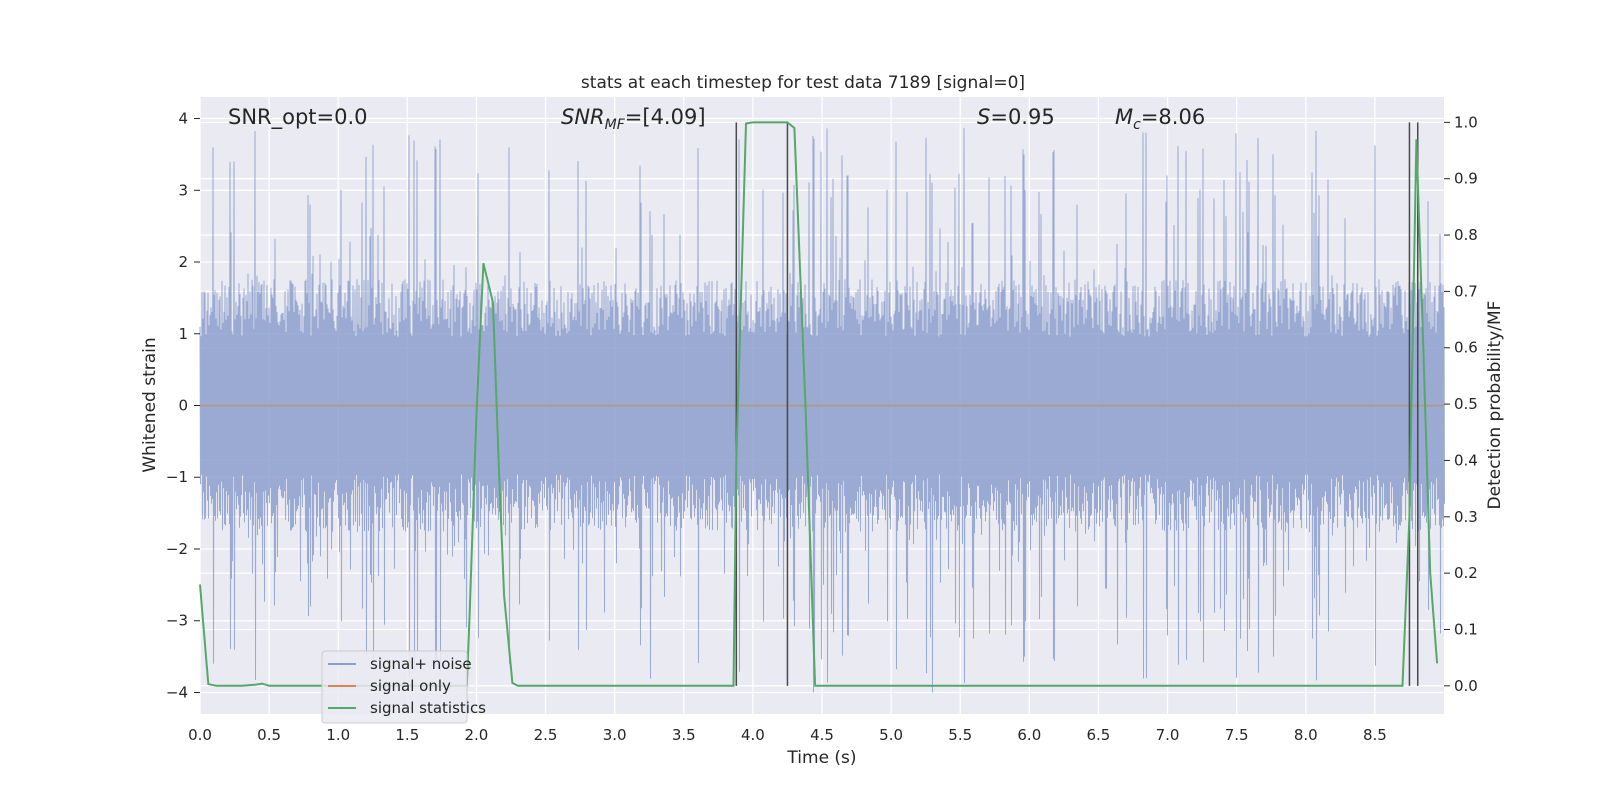 The height and width of the screenshot is (800, 1600). Describe the element at coordinates (177, 477) in the screenshot. I see `y-tick-label: −1` at that location.